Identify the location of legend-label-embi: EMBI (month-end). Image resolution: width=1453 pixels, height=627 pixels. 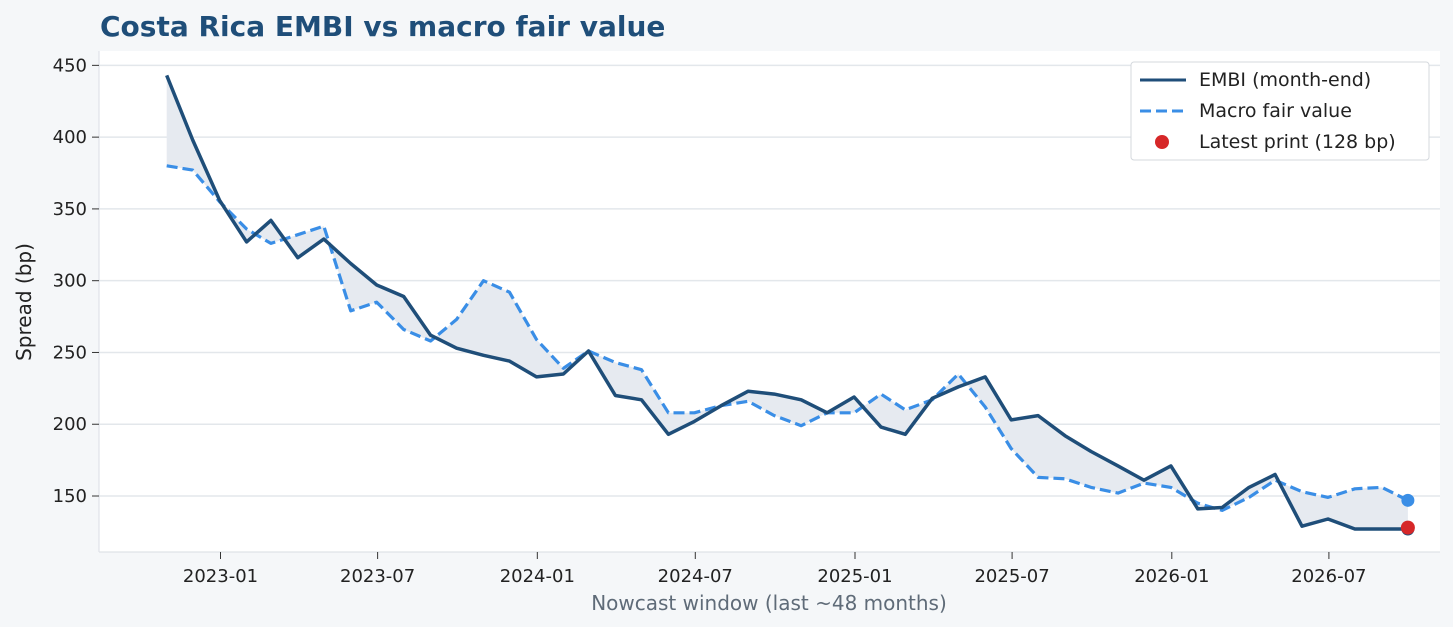
(1285, 80).